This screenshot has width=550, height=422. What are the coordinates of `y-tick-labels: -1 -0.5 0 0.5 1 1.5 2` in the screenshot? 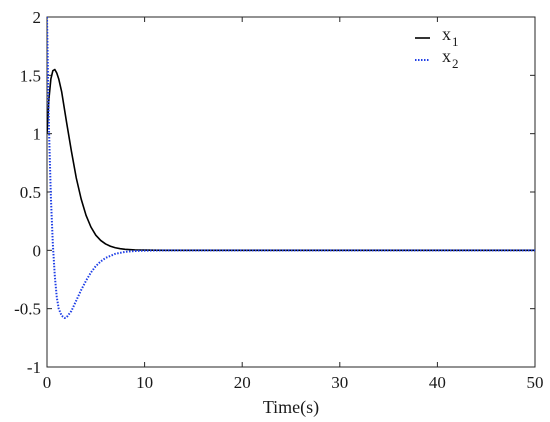 It's located at (27, 192).